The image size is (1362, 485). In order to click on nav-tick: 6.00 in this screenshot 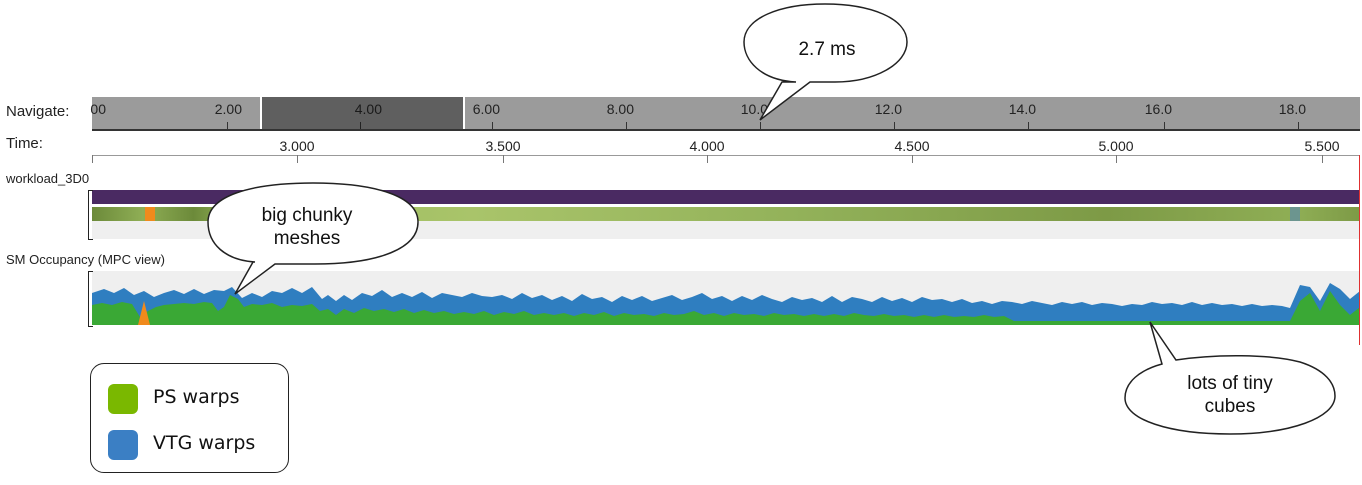, I will do `click(486, 109)`.